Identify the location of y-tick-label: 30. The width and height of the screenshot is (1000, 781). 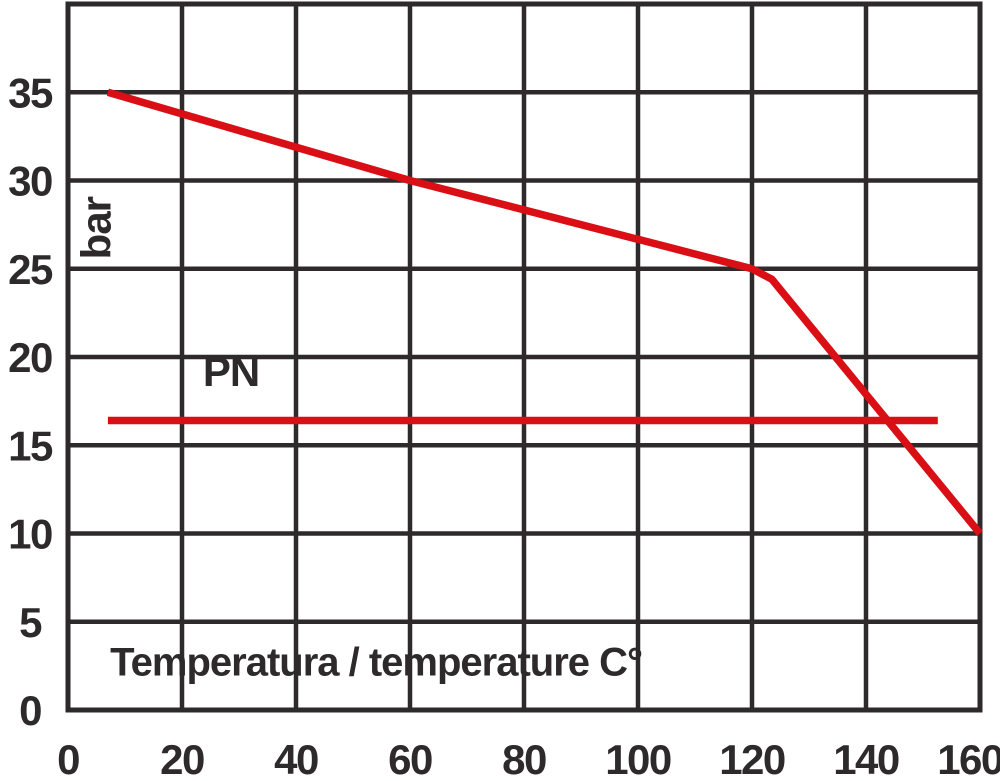
(30, 181).